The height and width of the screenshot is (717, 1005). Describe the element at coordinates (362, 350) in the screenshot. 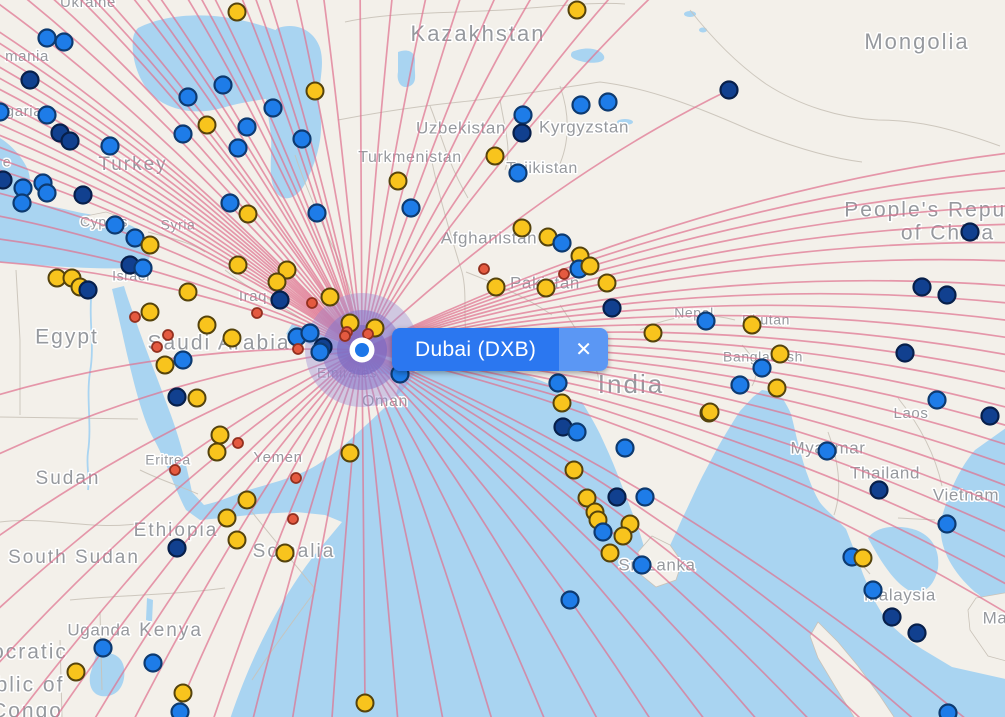

I see `selected-airport-marker` at that location.